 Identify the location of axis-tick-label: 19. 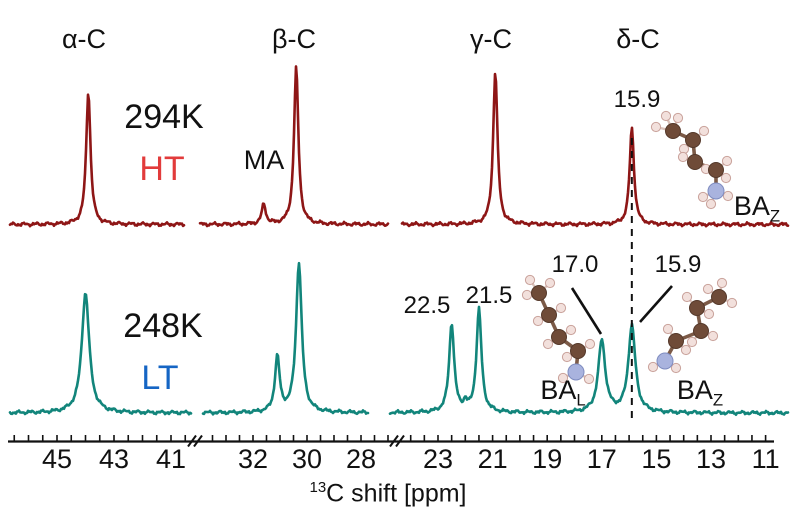
(547, 459).